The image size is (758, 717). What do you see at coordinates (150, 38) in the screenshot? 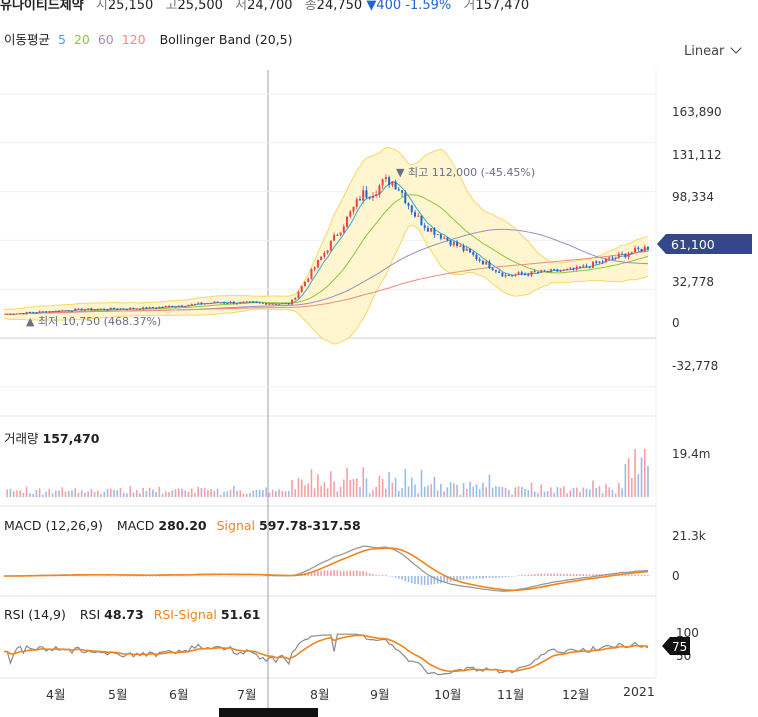
I see `ma-legend: 이동평균 5 20 60 120 Bollinger Band (20,5)` at bounding box center [150, 38].